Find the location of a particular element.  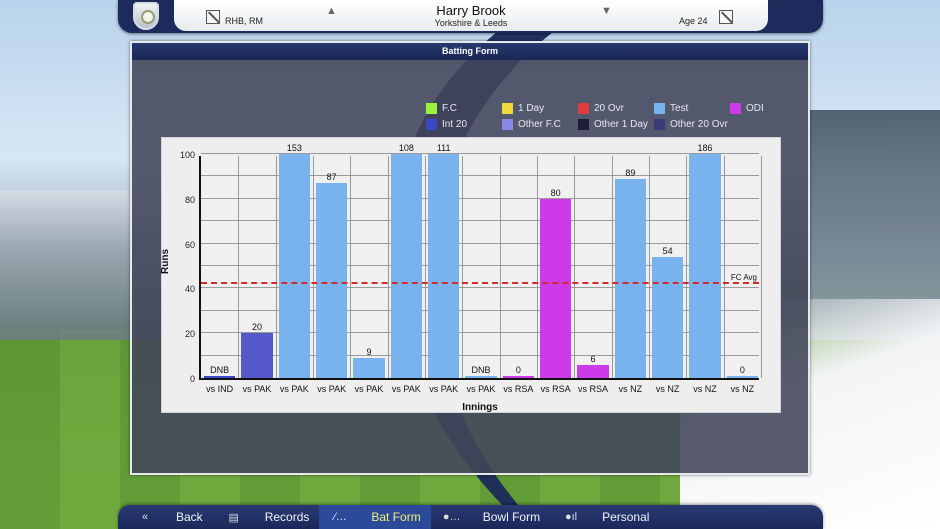

legend-label: Int 20 is located at coordinates (455, 124).